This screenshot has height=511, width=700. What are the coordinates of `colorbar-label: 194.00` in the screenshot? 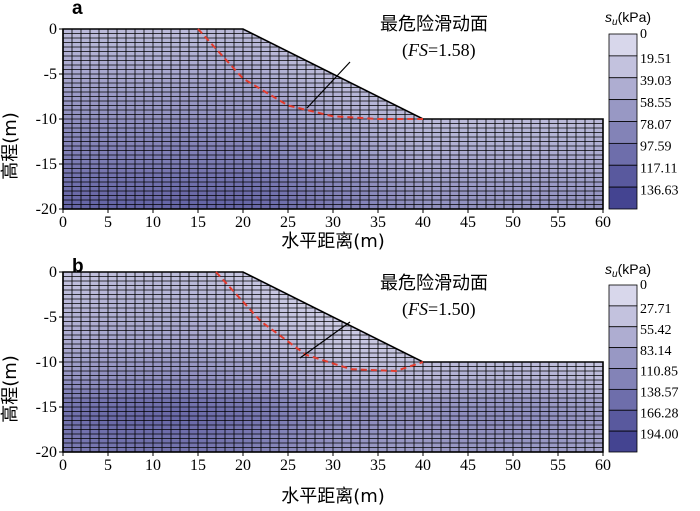 It's located at (659, 434).